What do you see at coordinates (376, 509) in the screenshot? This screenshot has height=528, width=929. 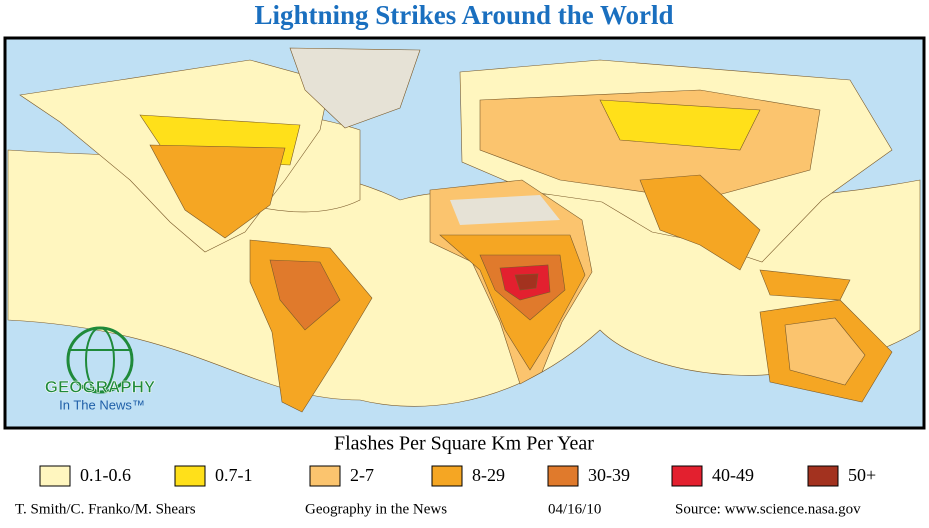 I see `footer-series: Geography in the News` at bounding box center [376, 509].